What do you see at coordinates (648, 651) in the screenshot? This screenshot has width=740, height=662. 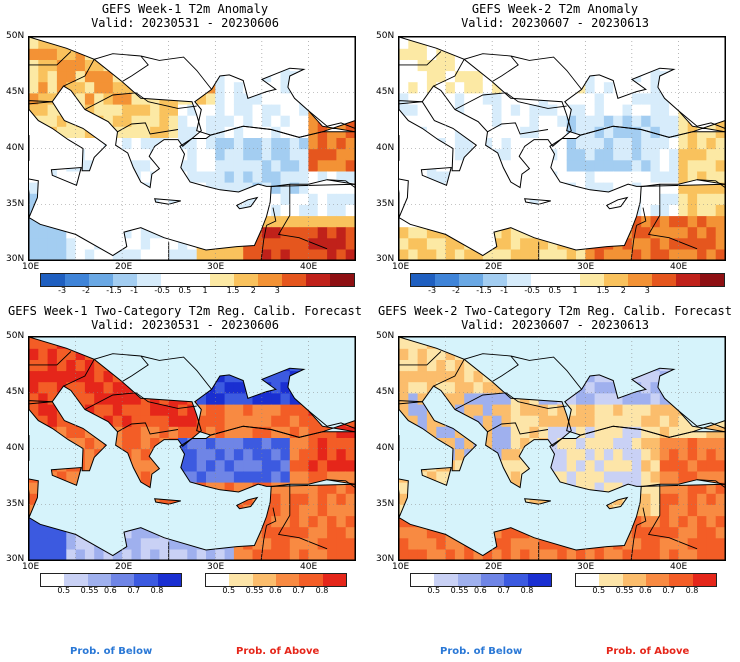 I see `prob-above-label: Prob. of Above` at bounding box center [648, 651].